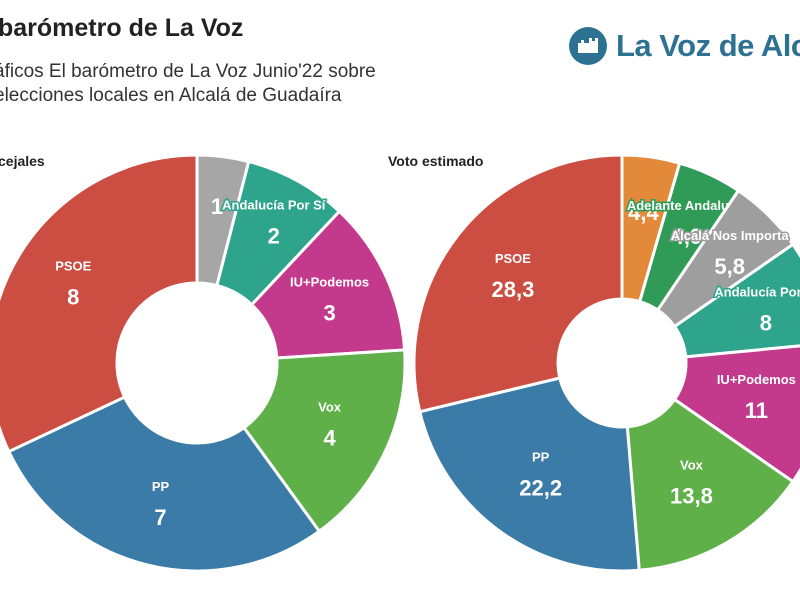 Image resolution: width=800 pixels, height=600 pixels. What do you see at coordinates (736, 300) in the screenshot?
I see `slice-andalucia-por-si` at bounding box center [736, 300].